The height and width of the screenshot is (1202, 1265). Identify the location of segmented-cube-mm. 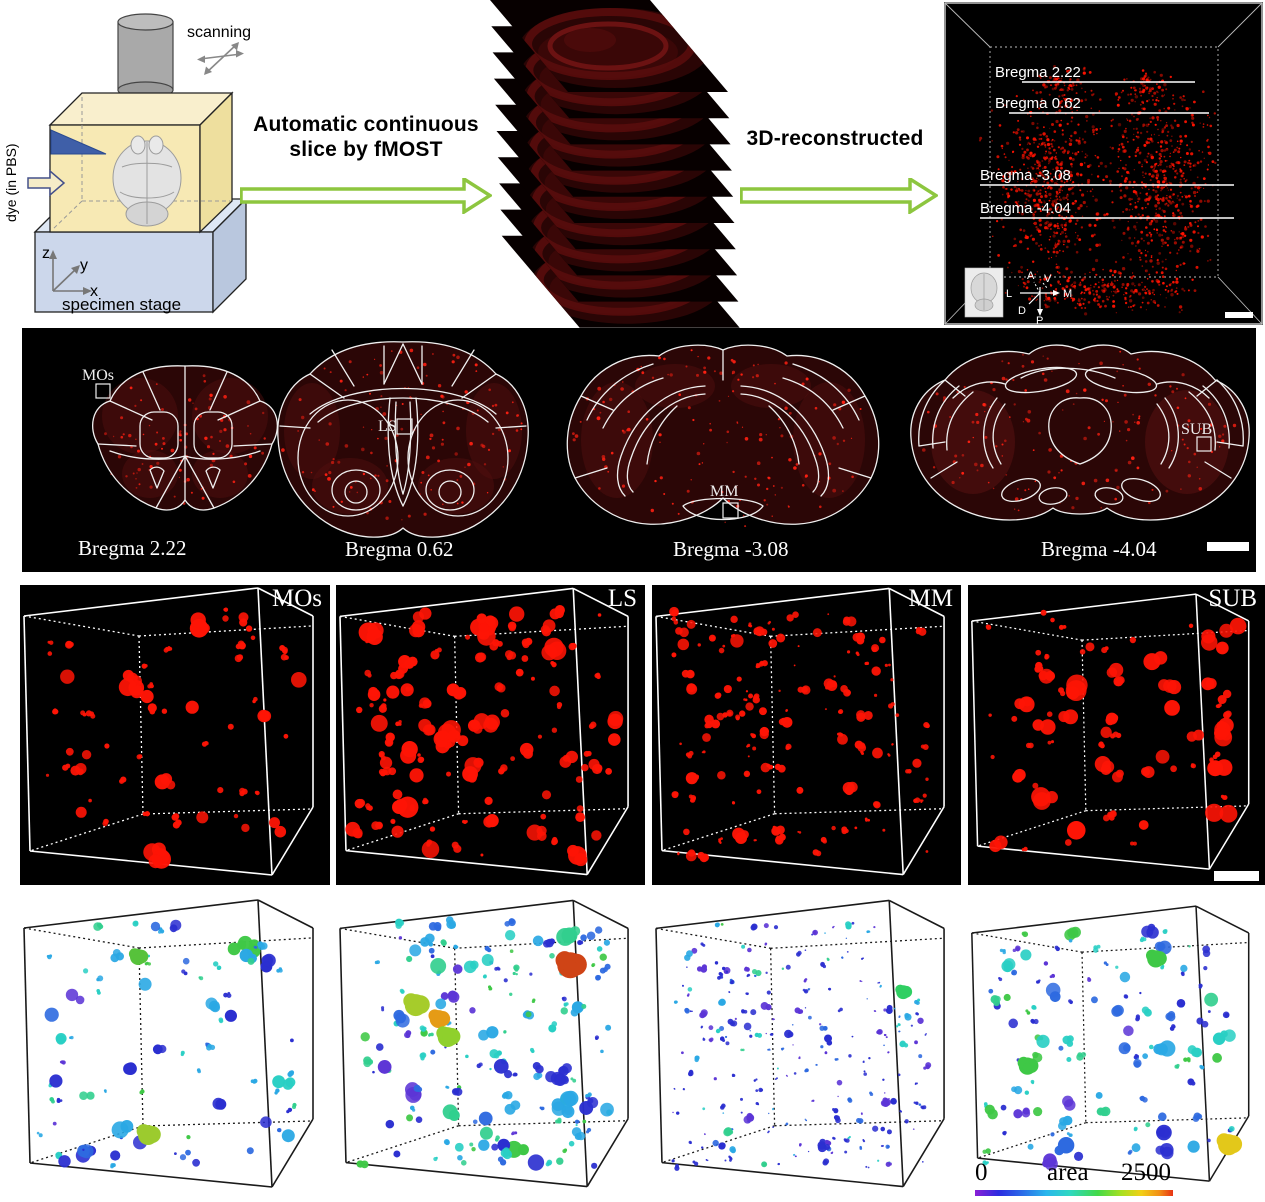
(800, 1043).